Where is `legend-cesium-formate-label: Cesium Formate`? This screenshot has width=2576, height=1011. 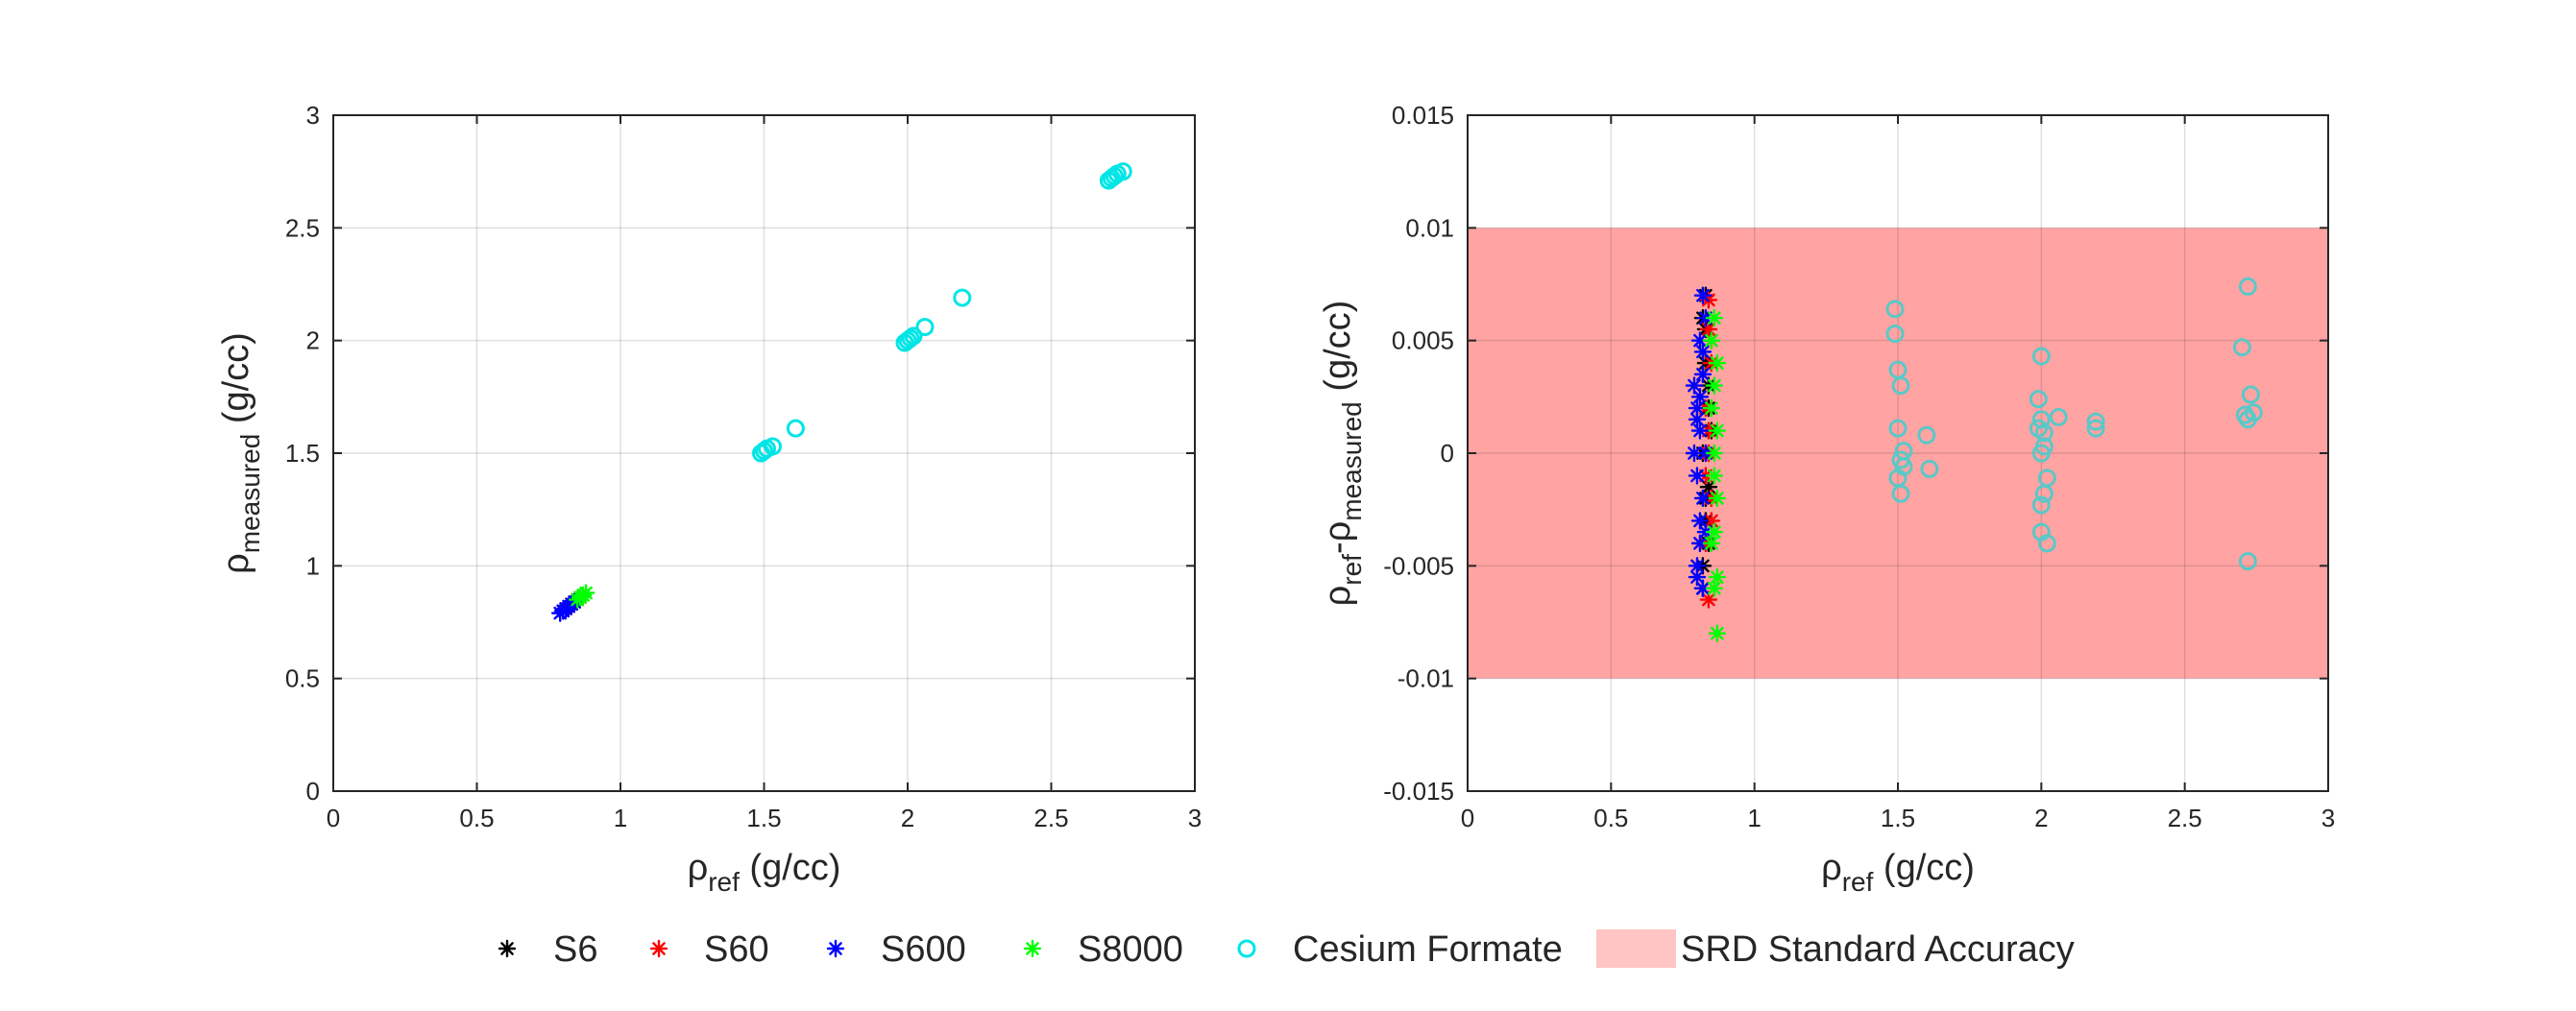 legend-cesium-formate-label: Cesium Formate is located at coordinates (1428, 950).